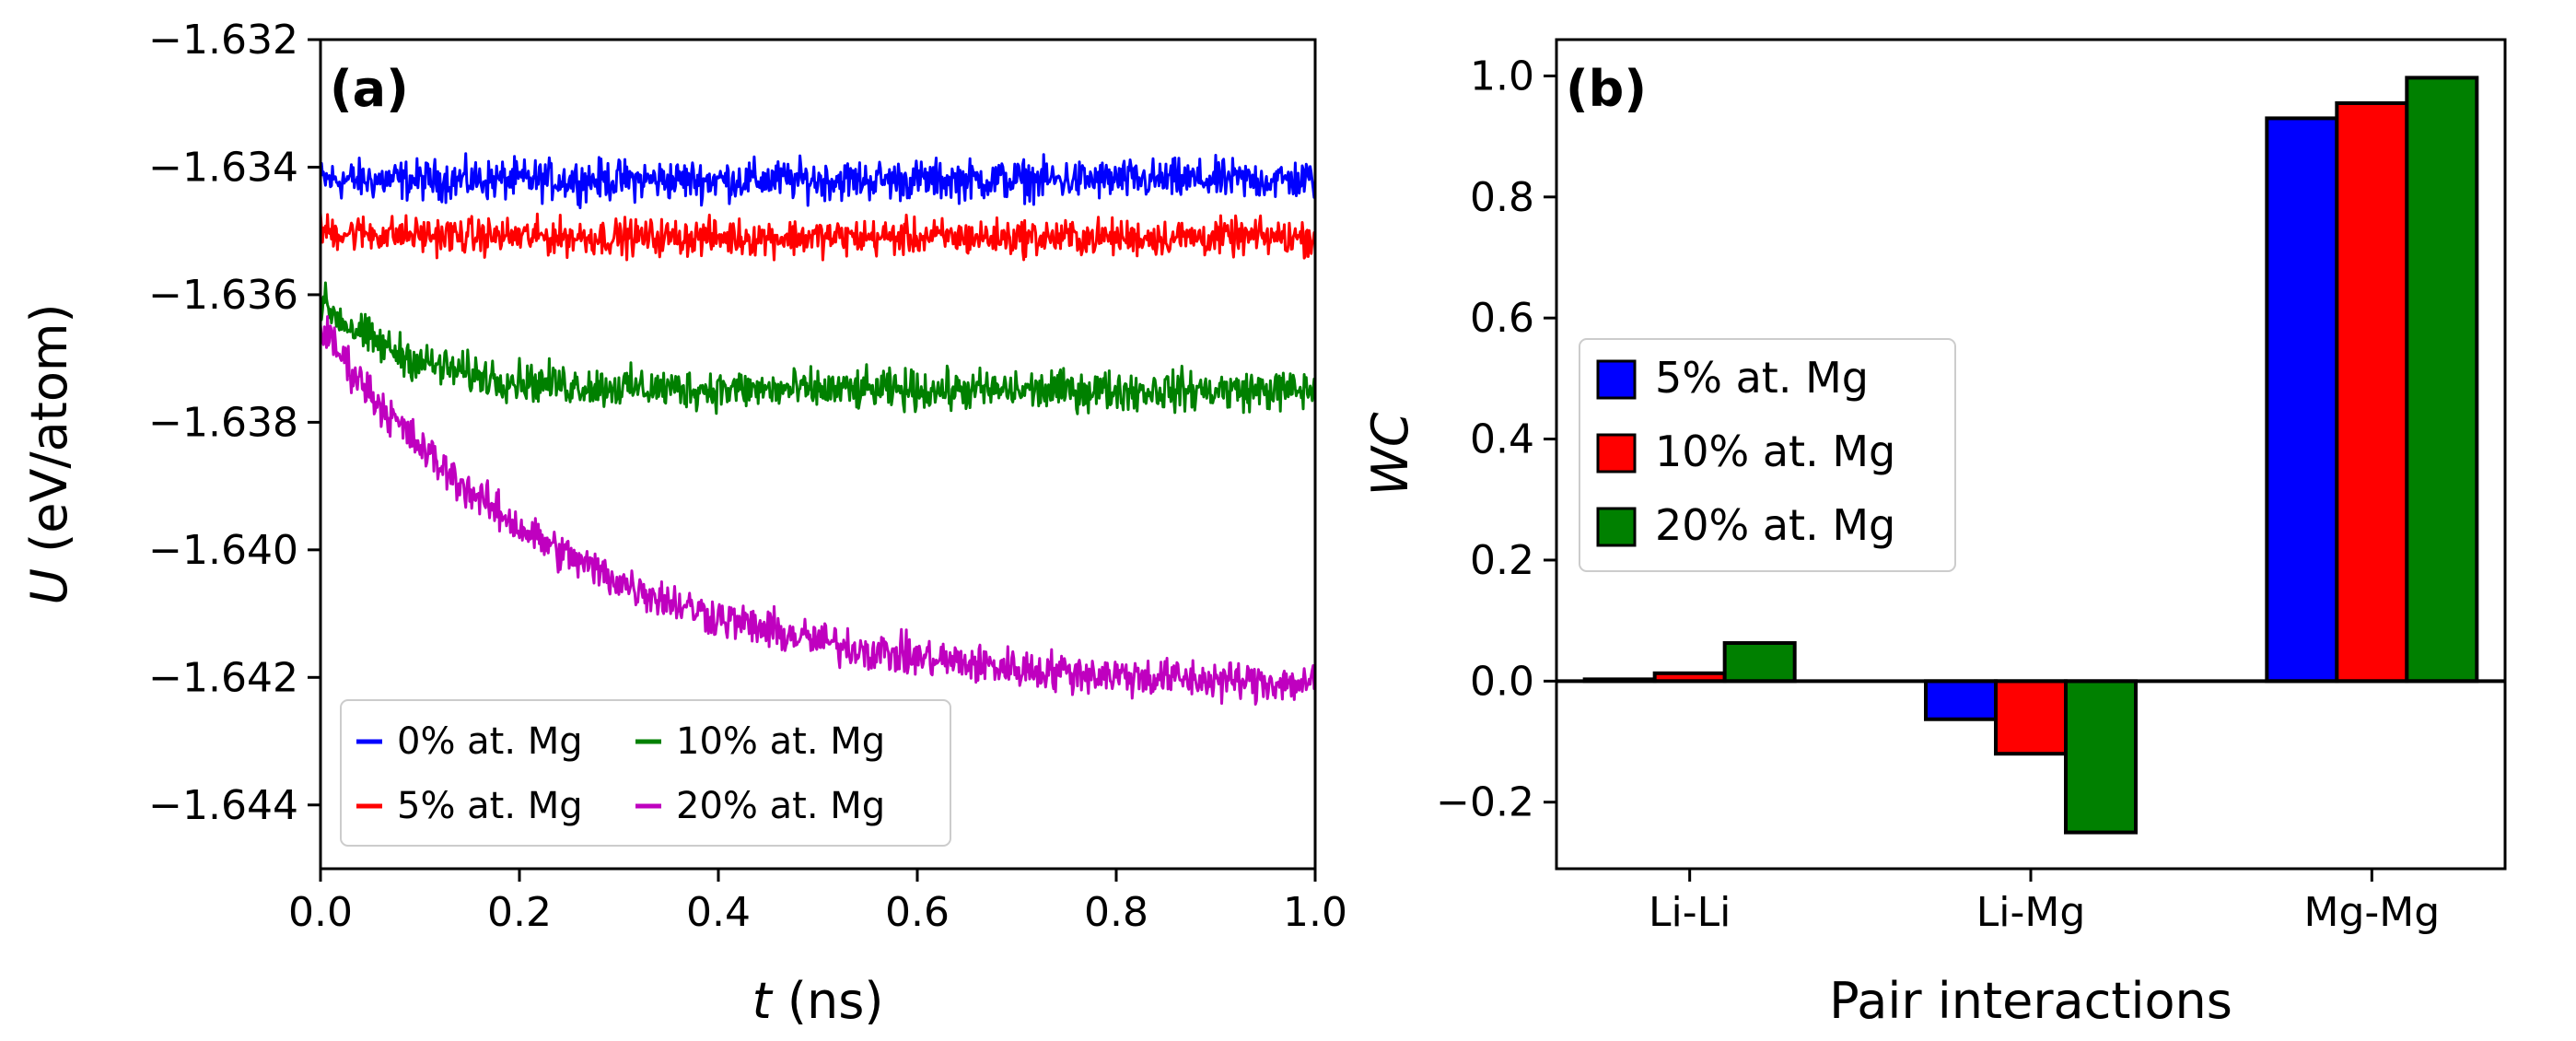  I want to click on legend-label-20pct: 20% at. Mg, so click(780, 806).